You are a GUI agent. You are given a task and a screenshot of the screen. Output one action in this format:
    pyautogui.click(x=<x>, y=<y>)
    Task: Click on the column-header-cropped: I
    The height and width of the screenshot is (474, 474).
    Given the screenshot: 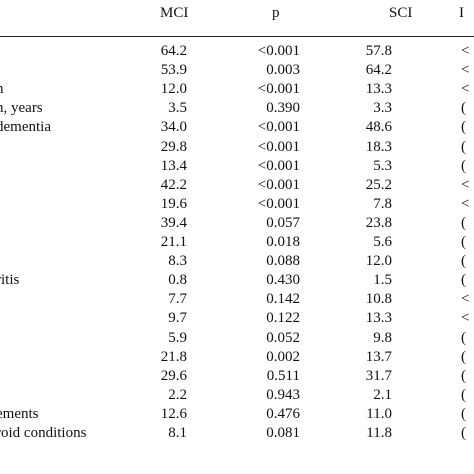 What is the action you would take?
    pyautogui.click(x=461, y=13)
    